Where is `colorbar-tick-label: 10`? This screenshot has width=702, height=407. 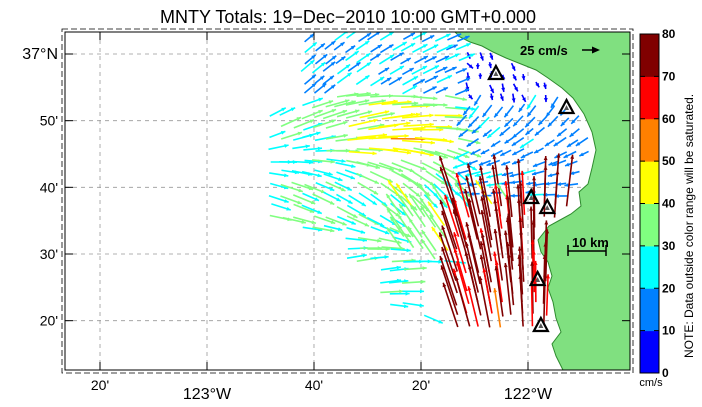 colorbar-tick-label: 10 is located at coordinates (669, 331).